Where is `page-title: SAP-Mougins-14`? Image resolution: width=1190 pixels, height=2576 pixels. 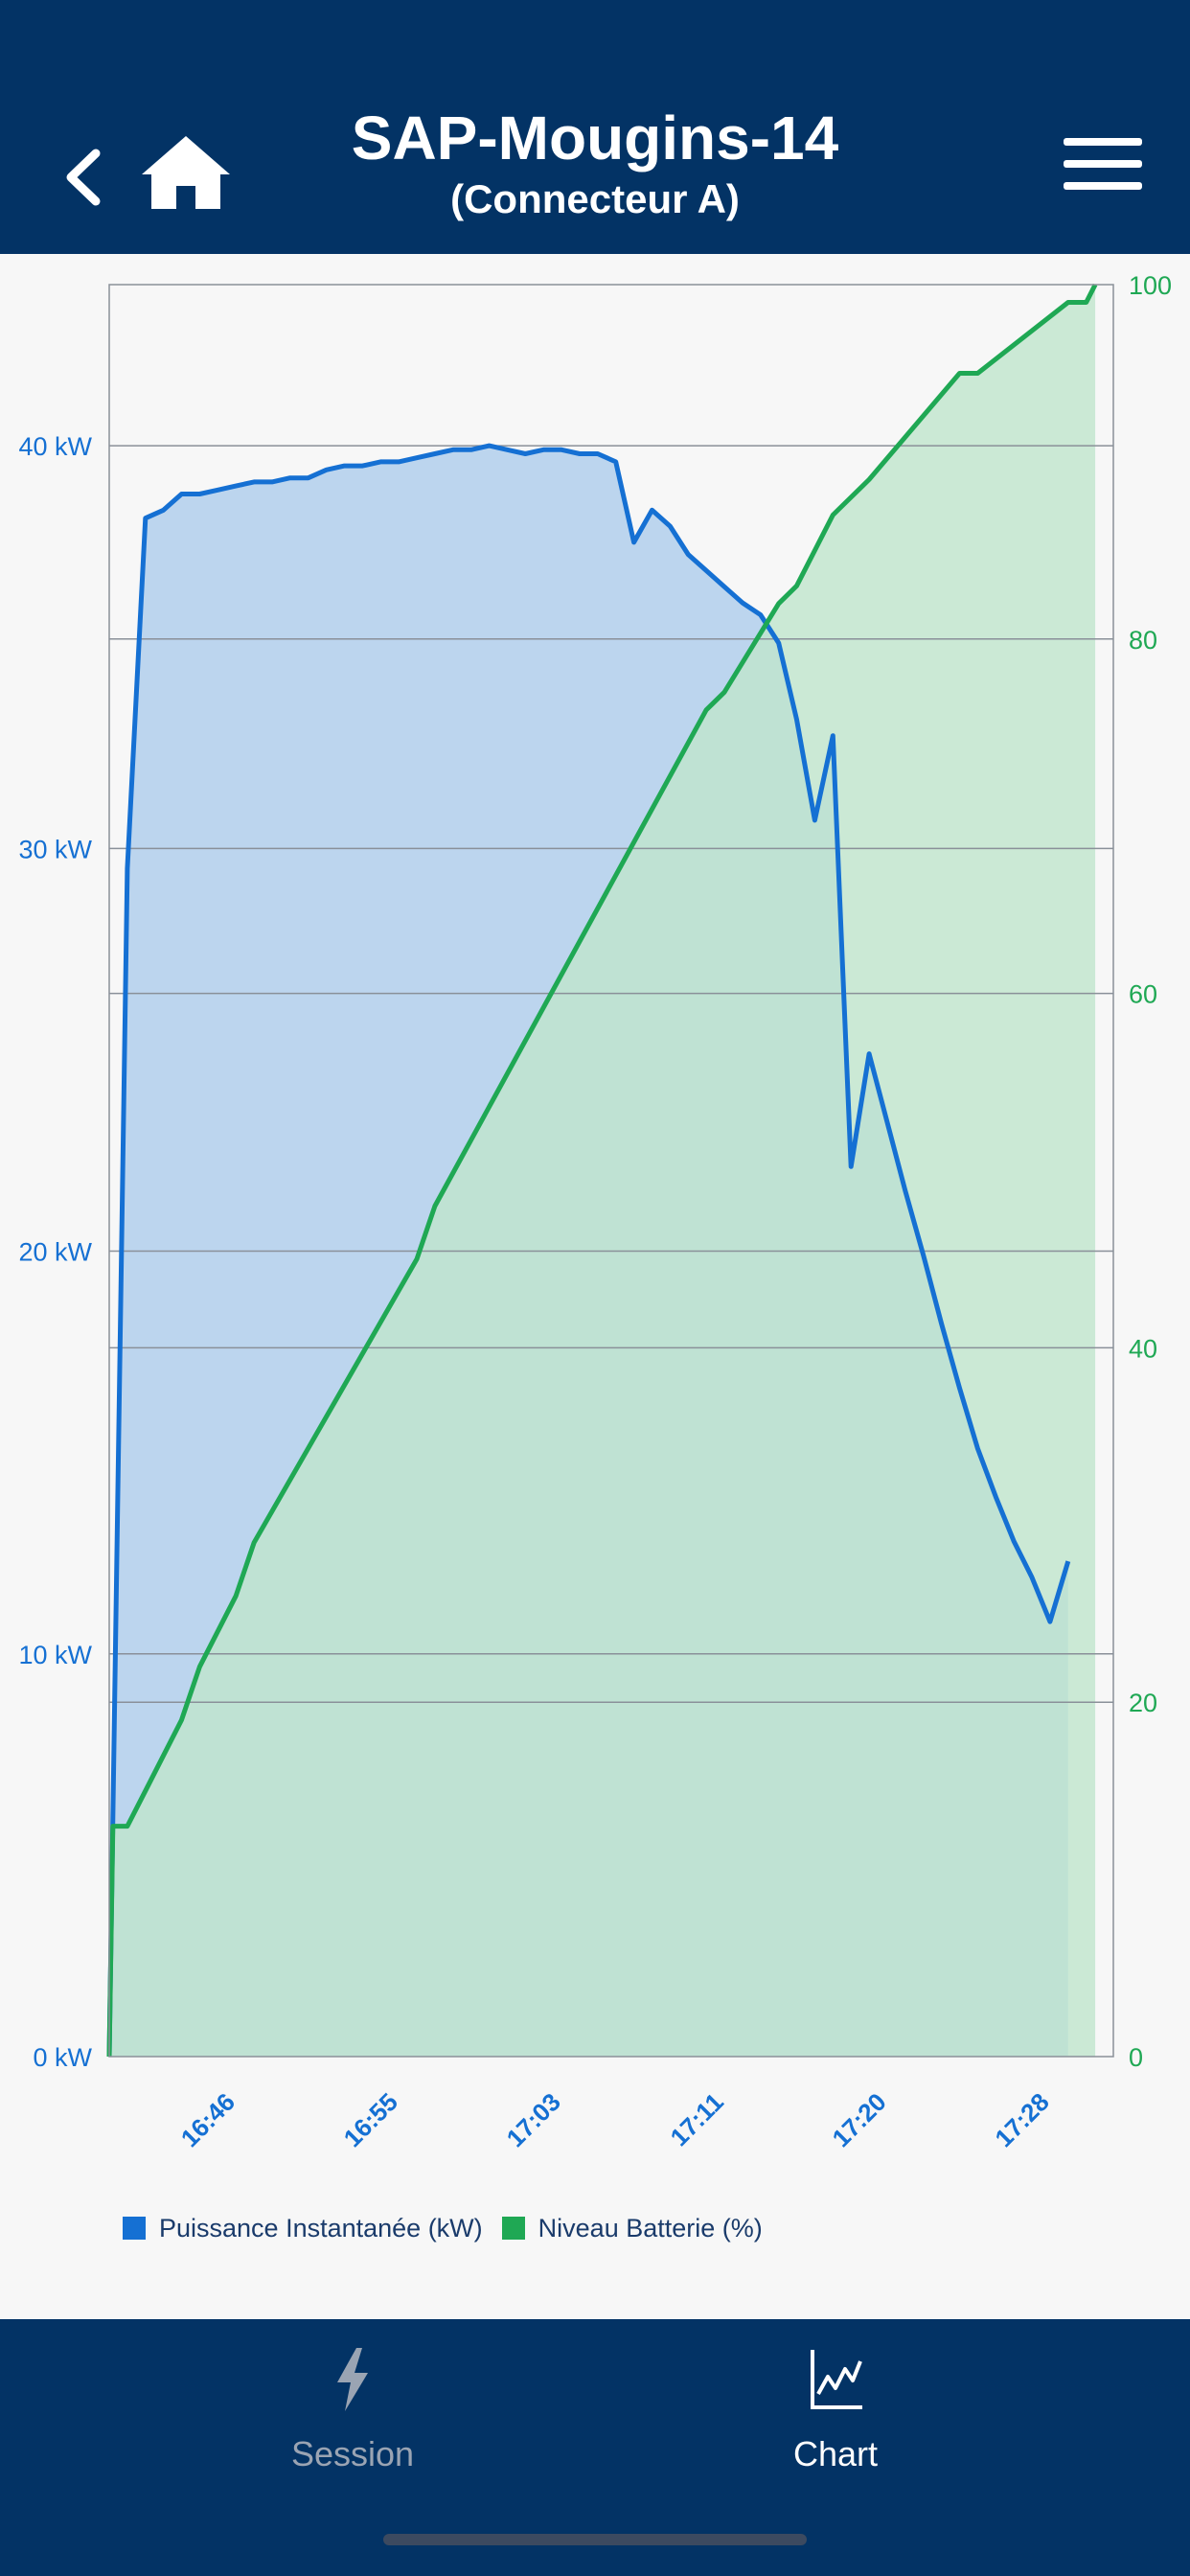 page-title: SAP-Mougins-14 is located at coordinates (595, 138).